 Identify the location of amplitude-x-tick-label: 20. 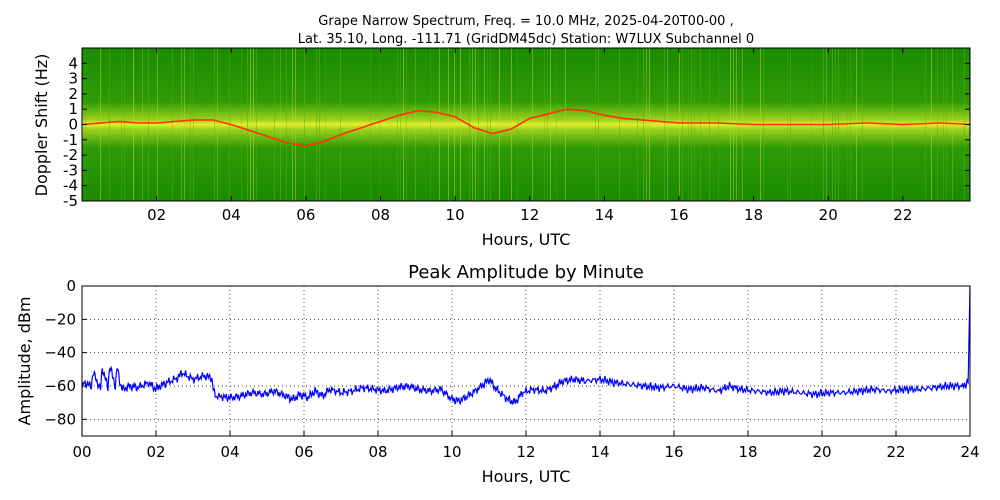
(821, 452).